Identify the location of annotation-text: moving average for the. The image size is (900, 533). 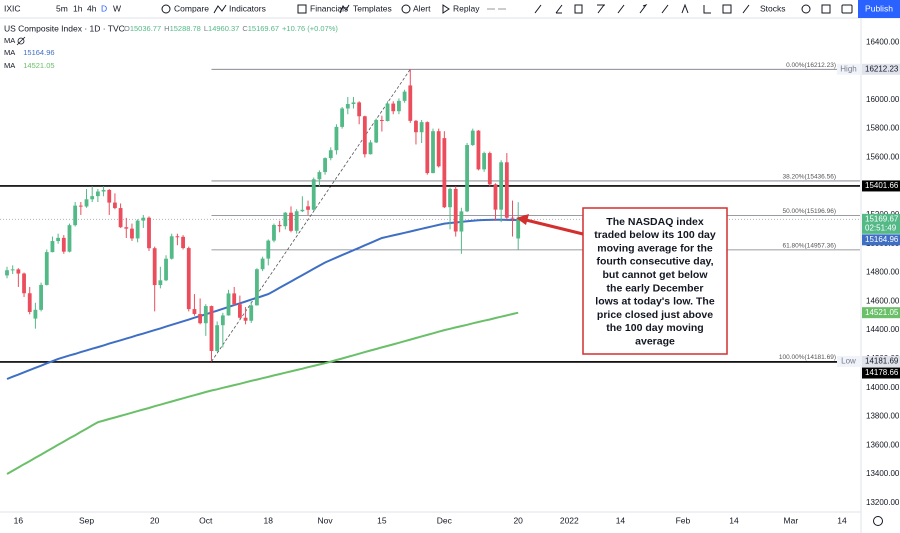
(655, 248).